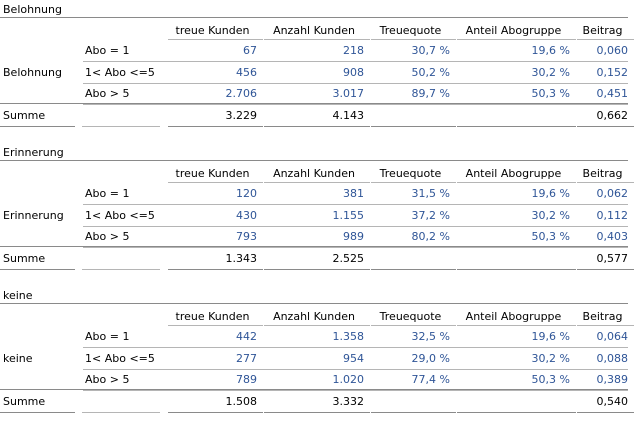  I want to click on table-cell: 954, so click(353, 358).